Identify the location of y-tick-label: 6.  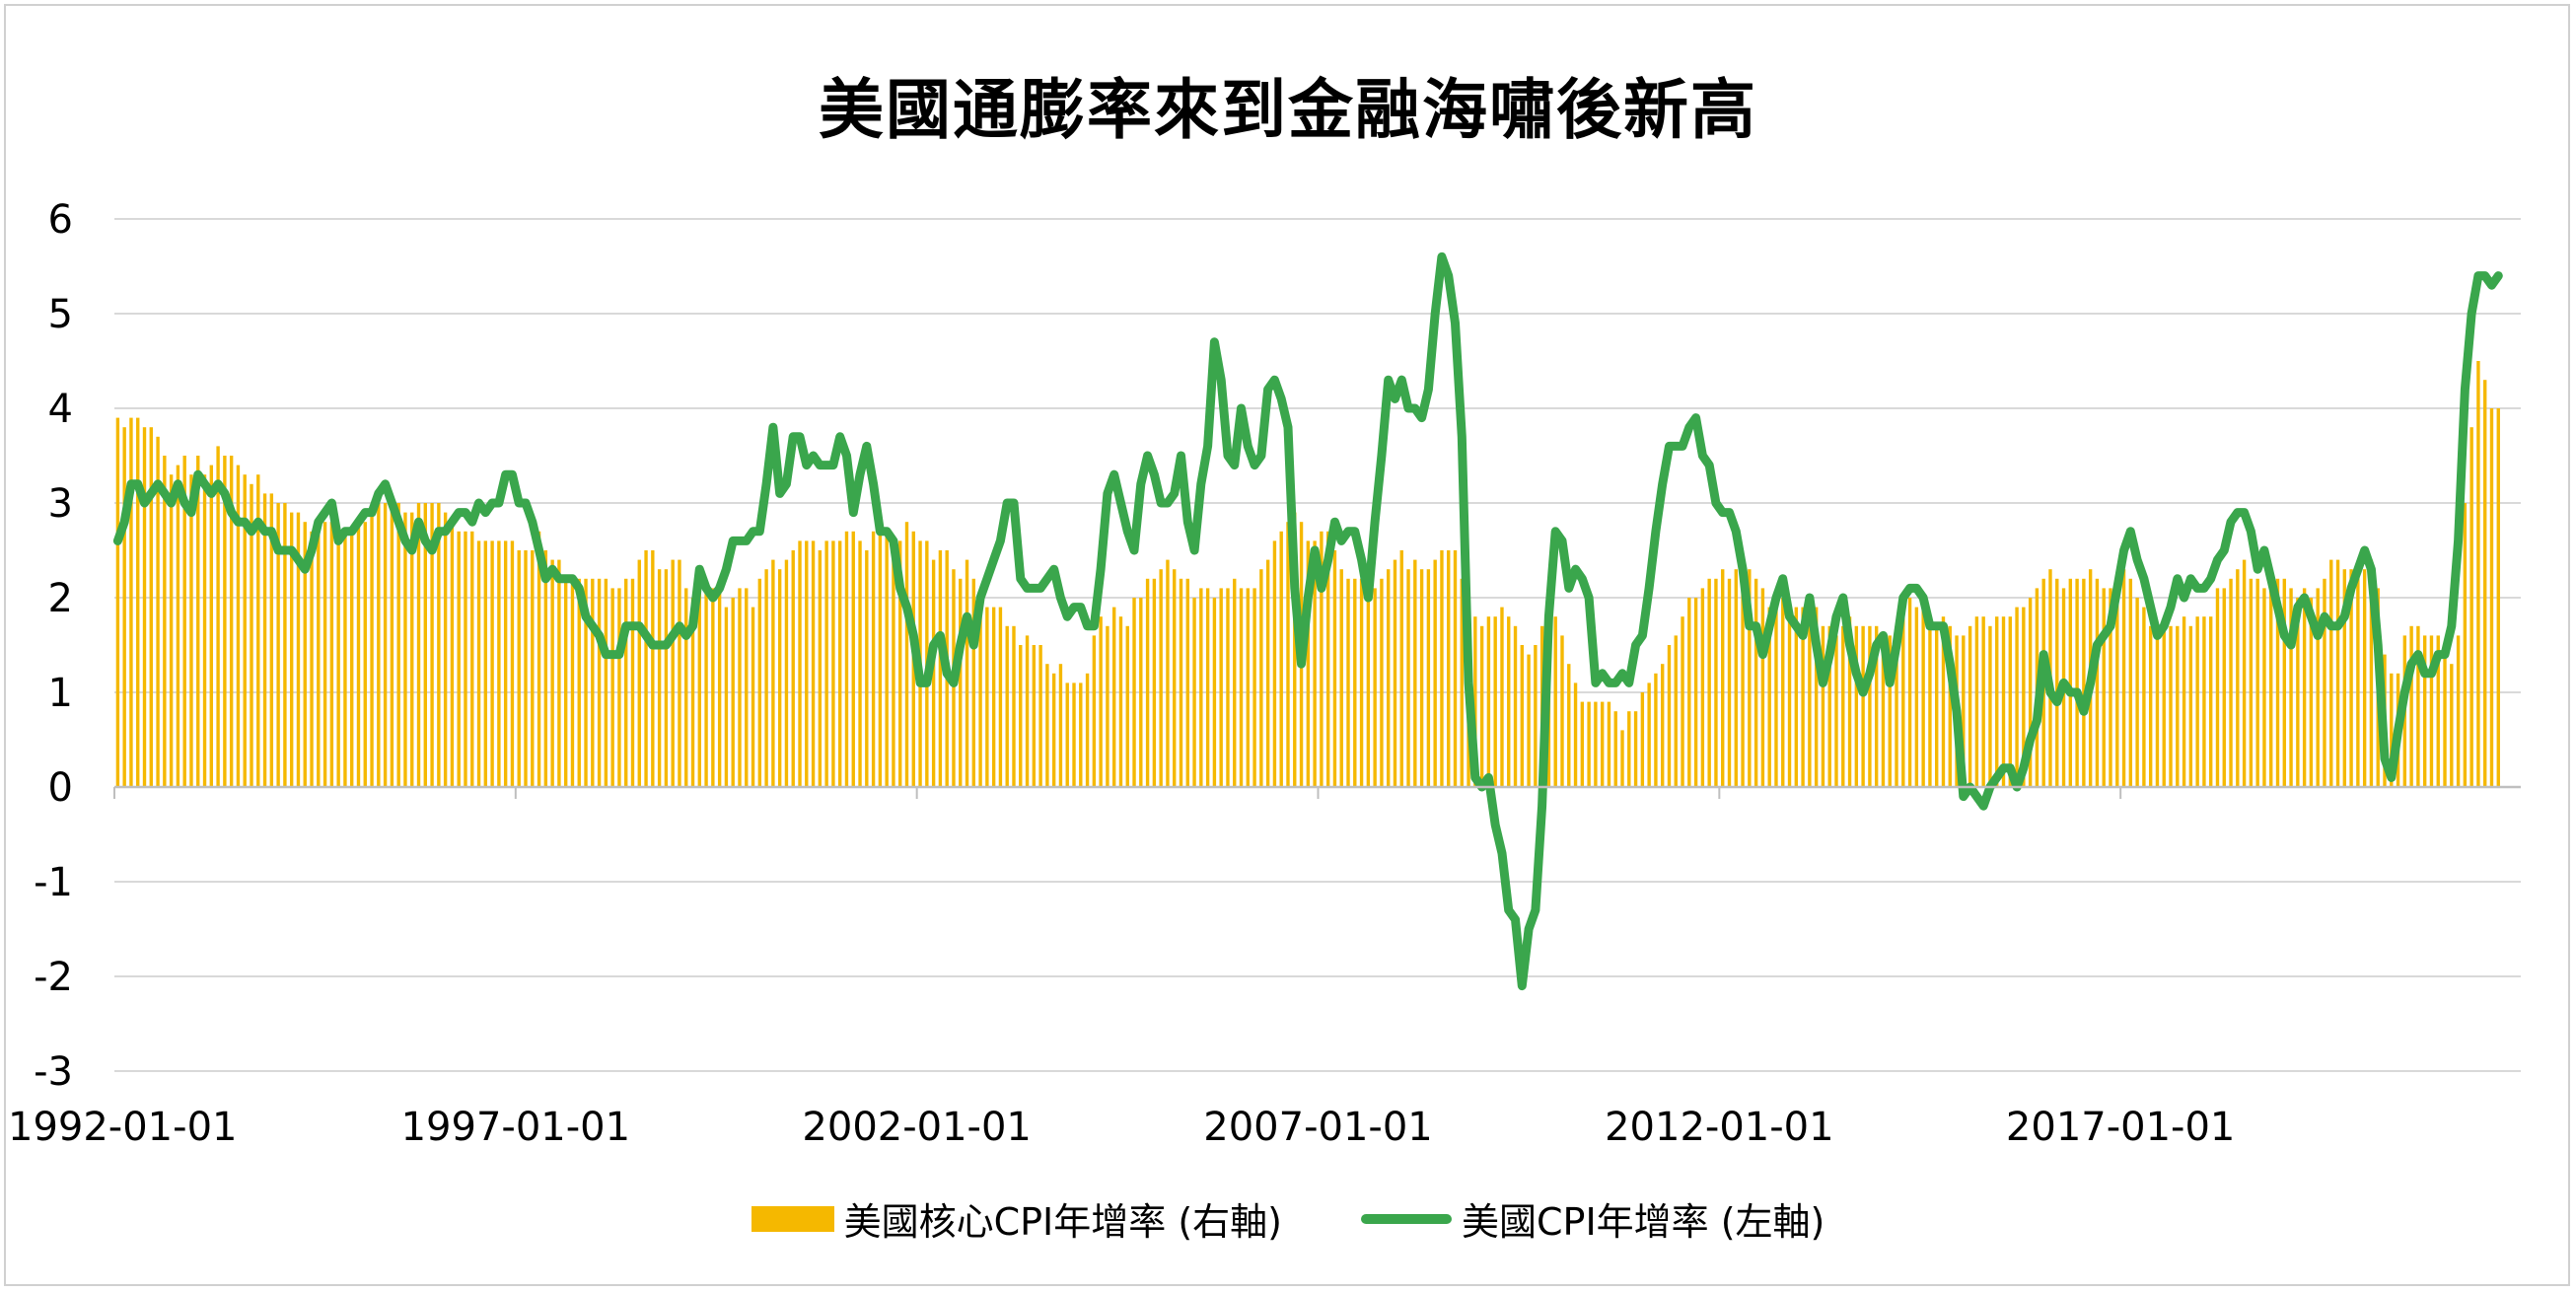
(61, 220).